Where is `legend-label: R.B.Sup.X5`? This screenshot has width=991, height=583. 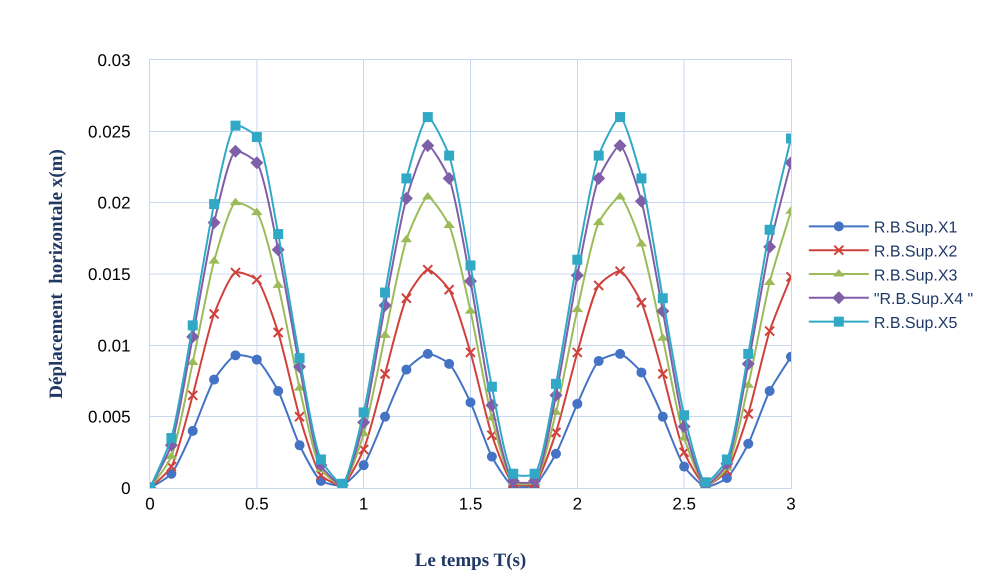
legend-label: R.B.Sup.X5 is located at coordinates (916, 323).